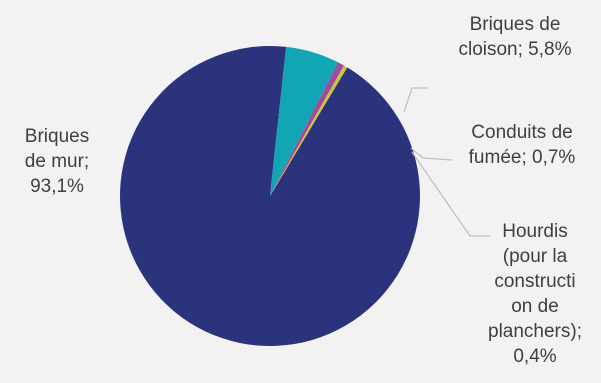 This screenshot has width=601, height=383. Describe the element at coordinates (535, 256) in the screenshot. I see `data-label-3-line-1: (pour la` at that location.